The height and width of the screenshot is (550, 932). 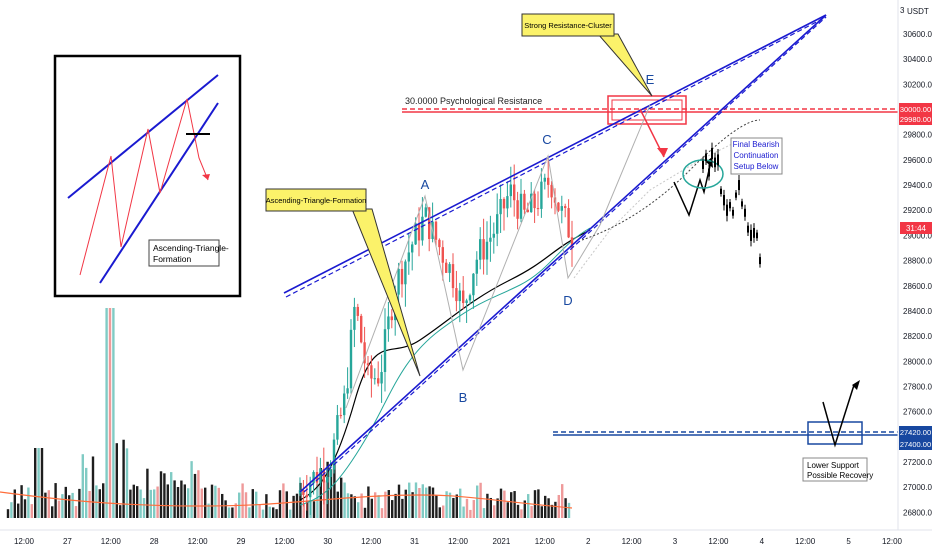 What do you see at coordinates (568, 25) in the screenshot?
I see `strong-resistance-text: Strong Resistance-Cluster` at bounding box center [568, 25].